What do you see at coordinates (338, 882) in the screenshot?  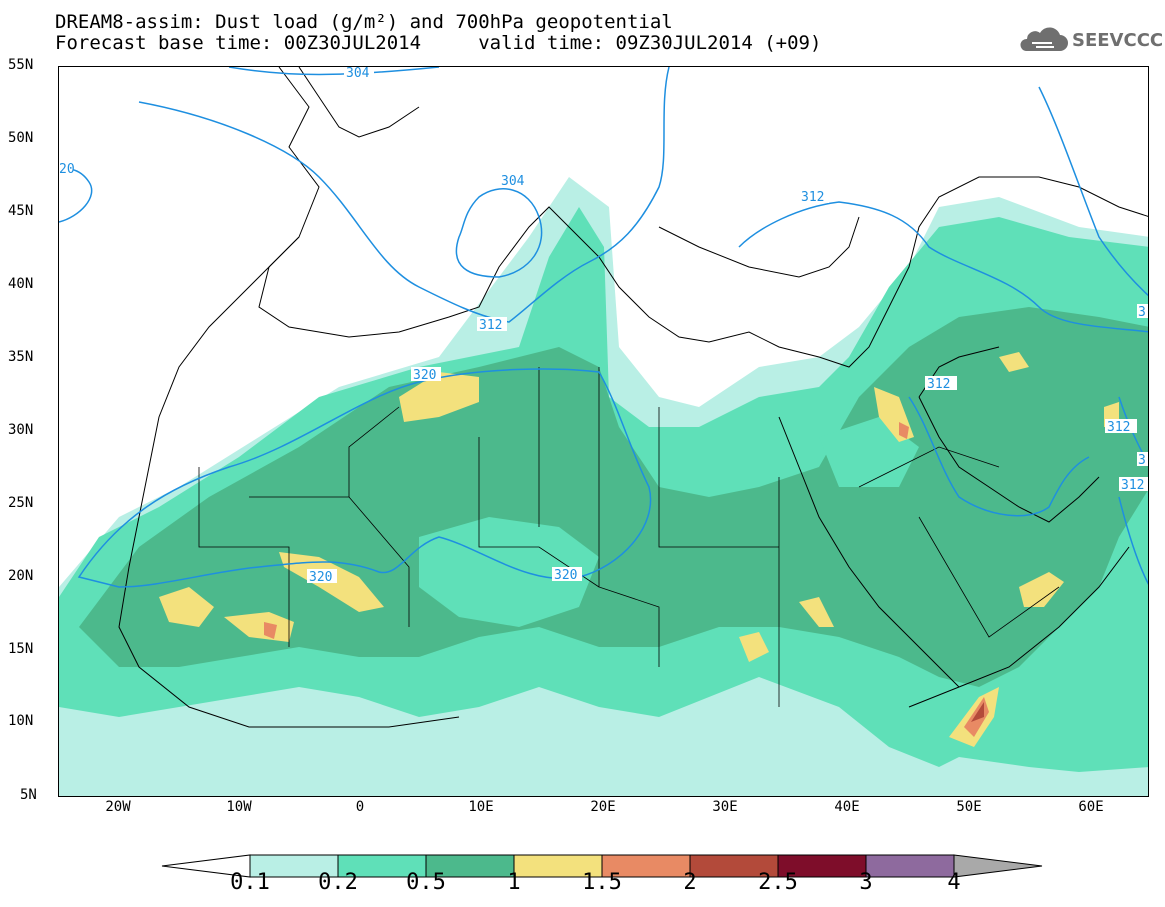 I see `colorbar-tick: 0.2` at bounding box center [338, 882].